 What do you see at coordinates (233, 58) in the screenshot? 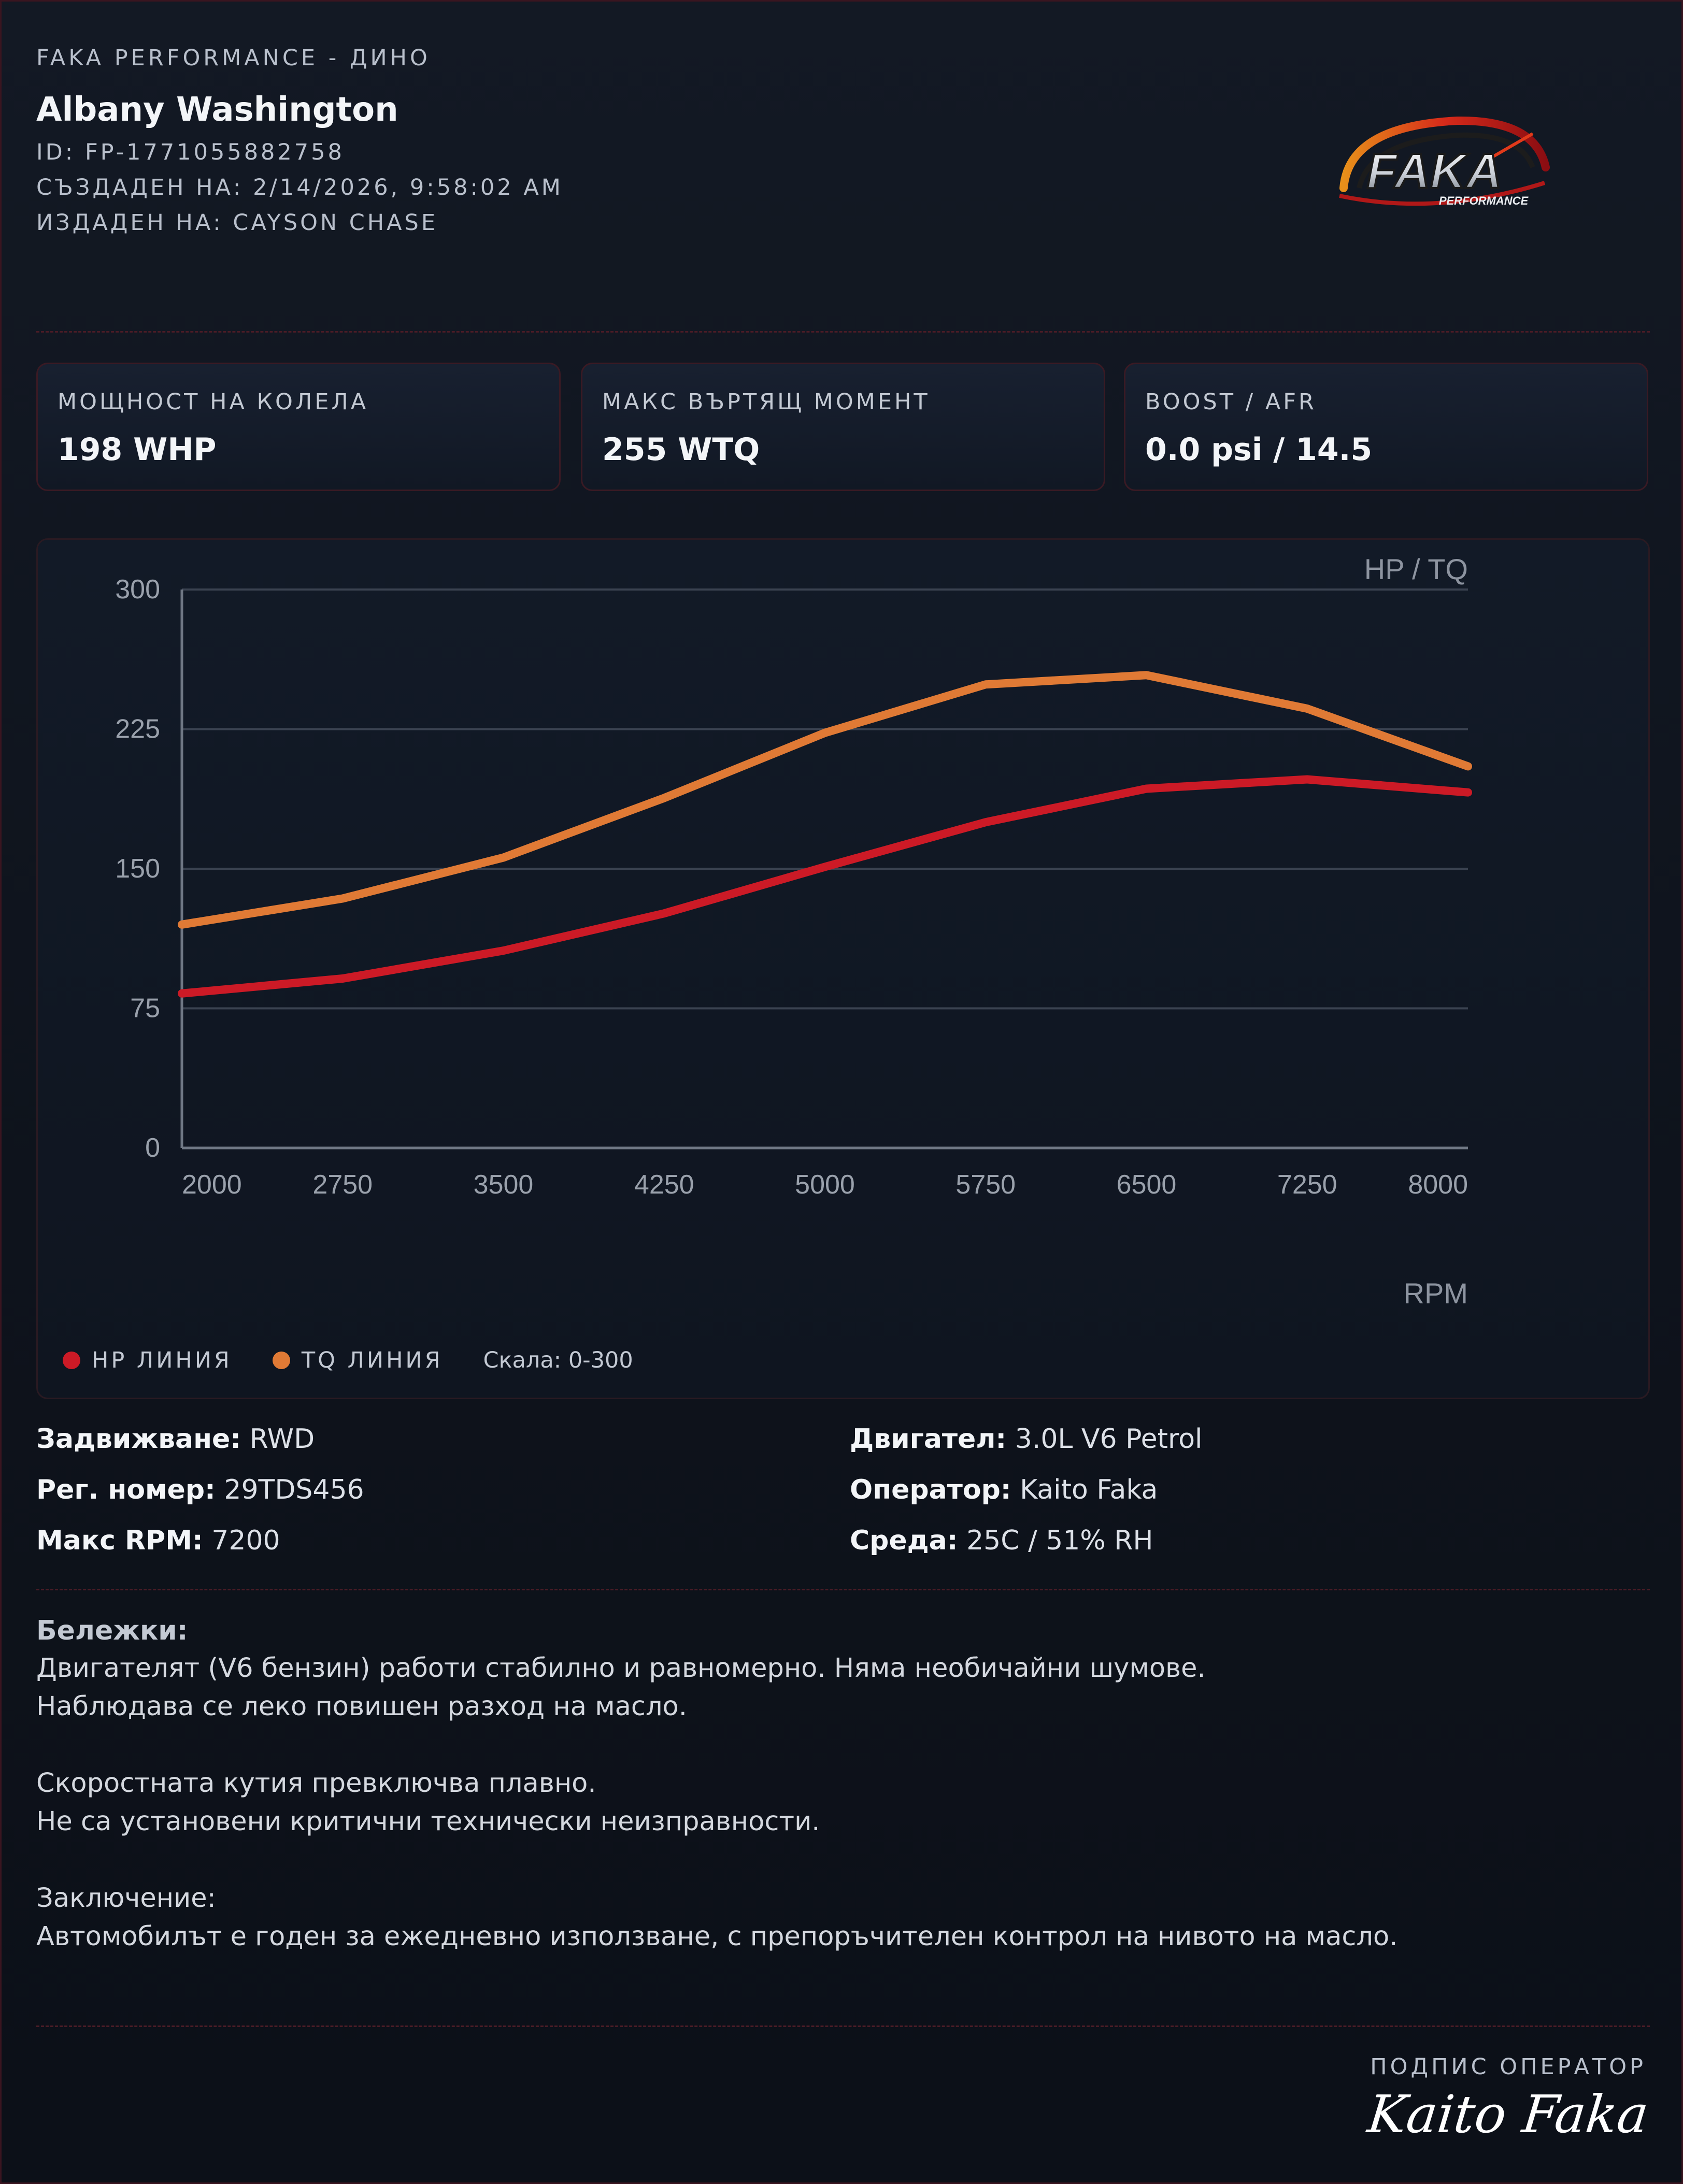
I see `report-kicker: FAKA PERFORMANCE - ДИНО` at bounding box center [233, 58].